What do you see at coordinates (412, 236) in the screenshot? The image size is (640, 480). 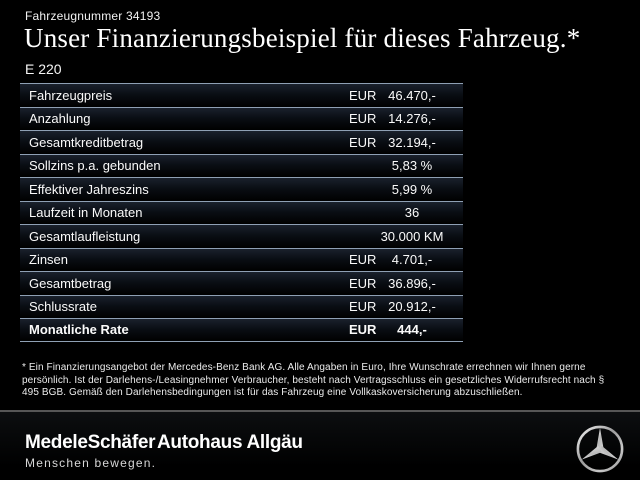 I see `row-value: 30.000 KM` at bounding box center [412, 236].